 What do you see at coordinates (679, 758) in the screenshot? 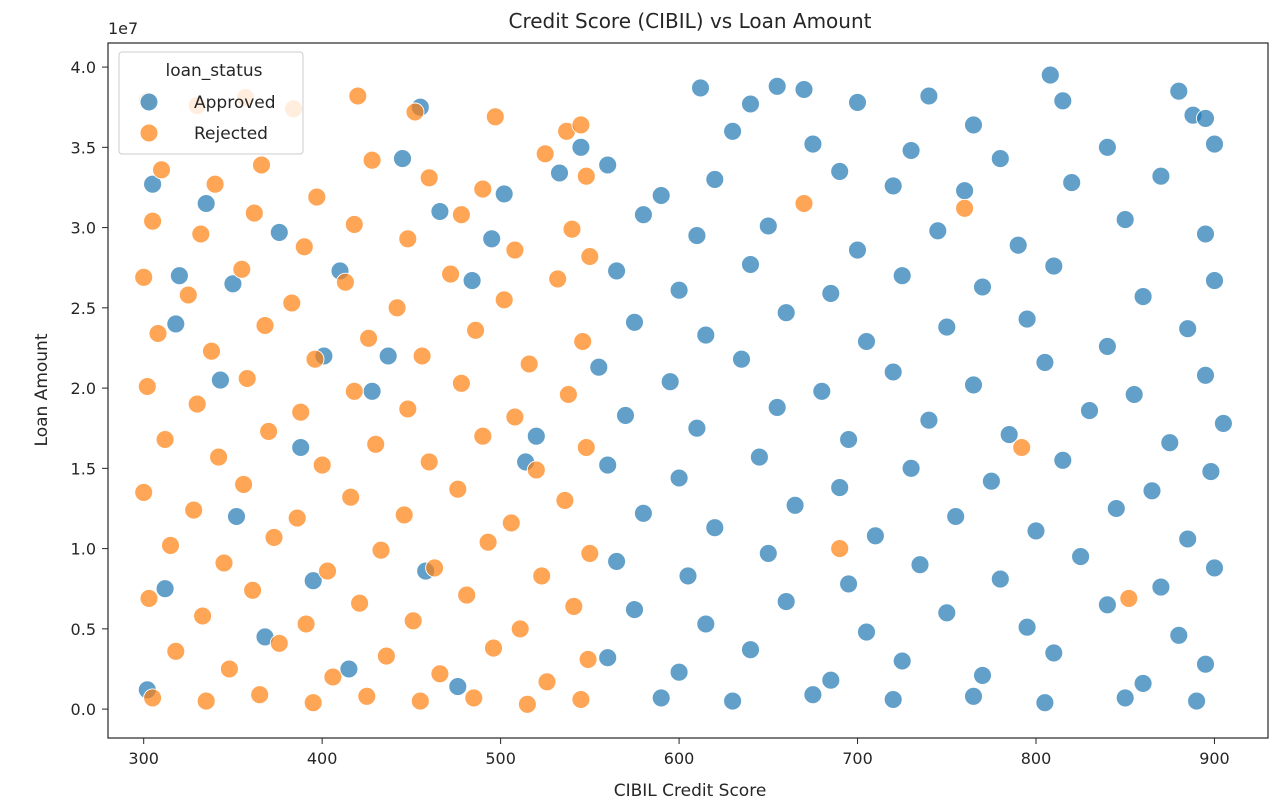
I see `x-tick-label-3: 600` at bounding box center [679, 758].